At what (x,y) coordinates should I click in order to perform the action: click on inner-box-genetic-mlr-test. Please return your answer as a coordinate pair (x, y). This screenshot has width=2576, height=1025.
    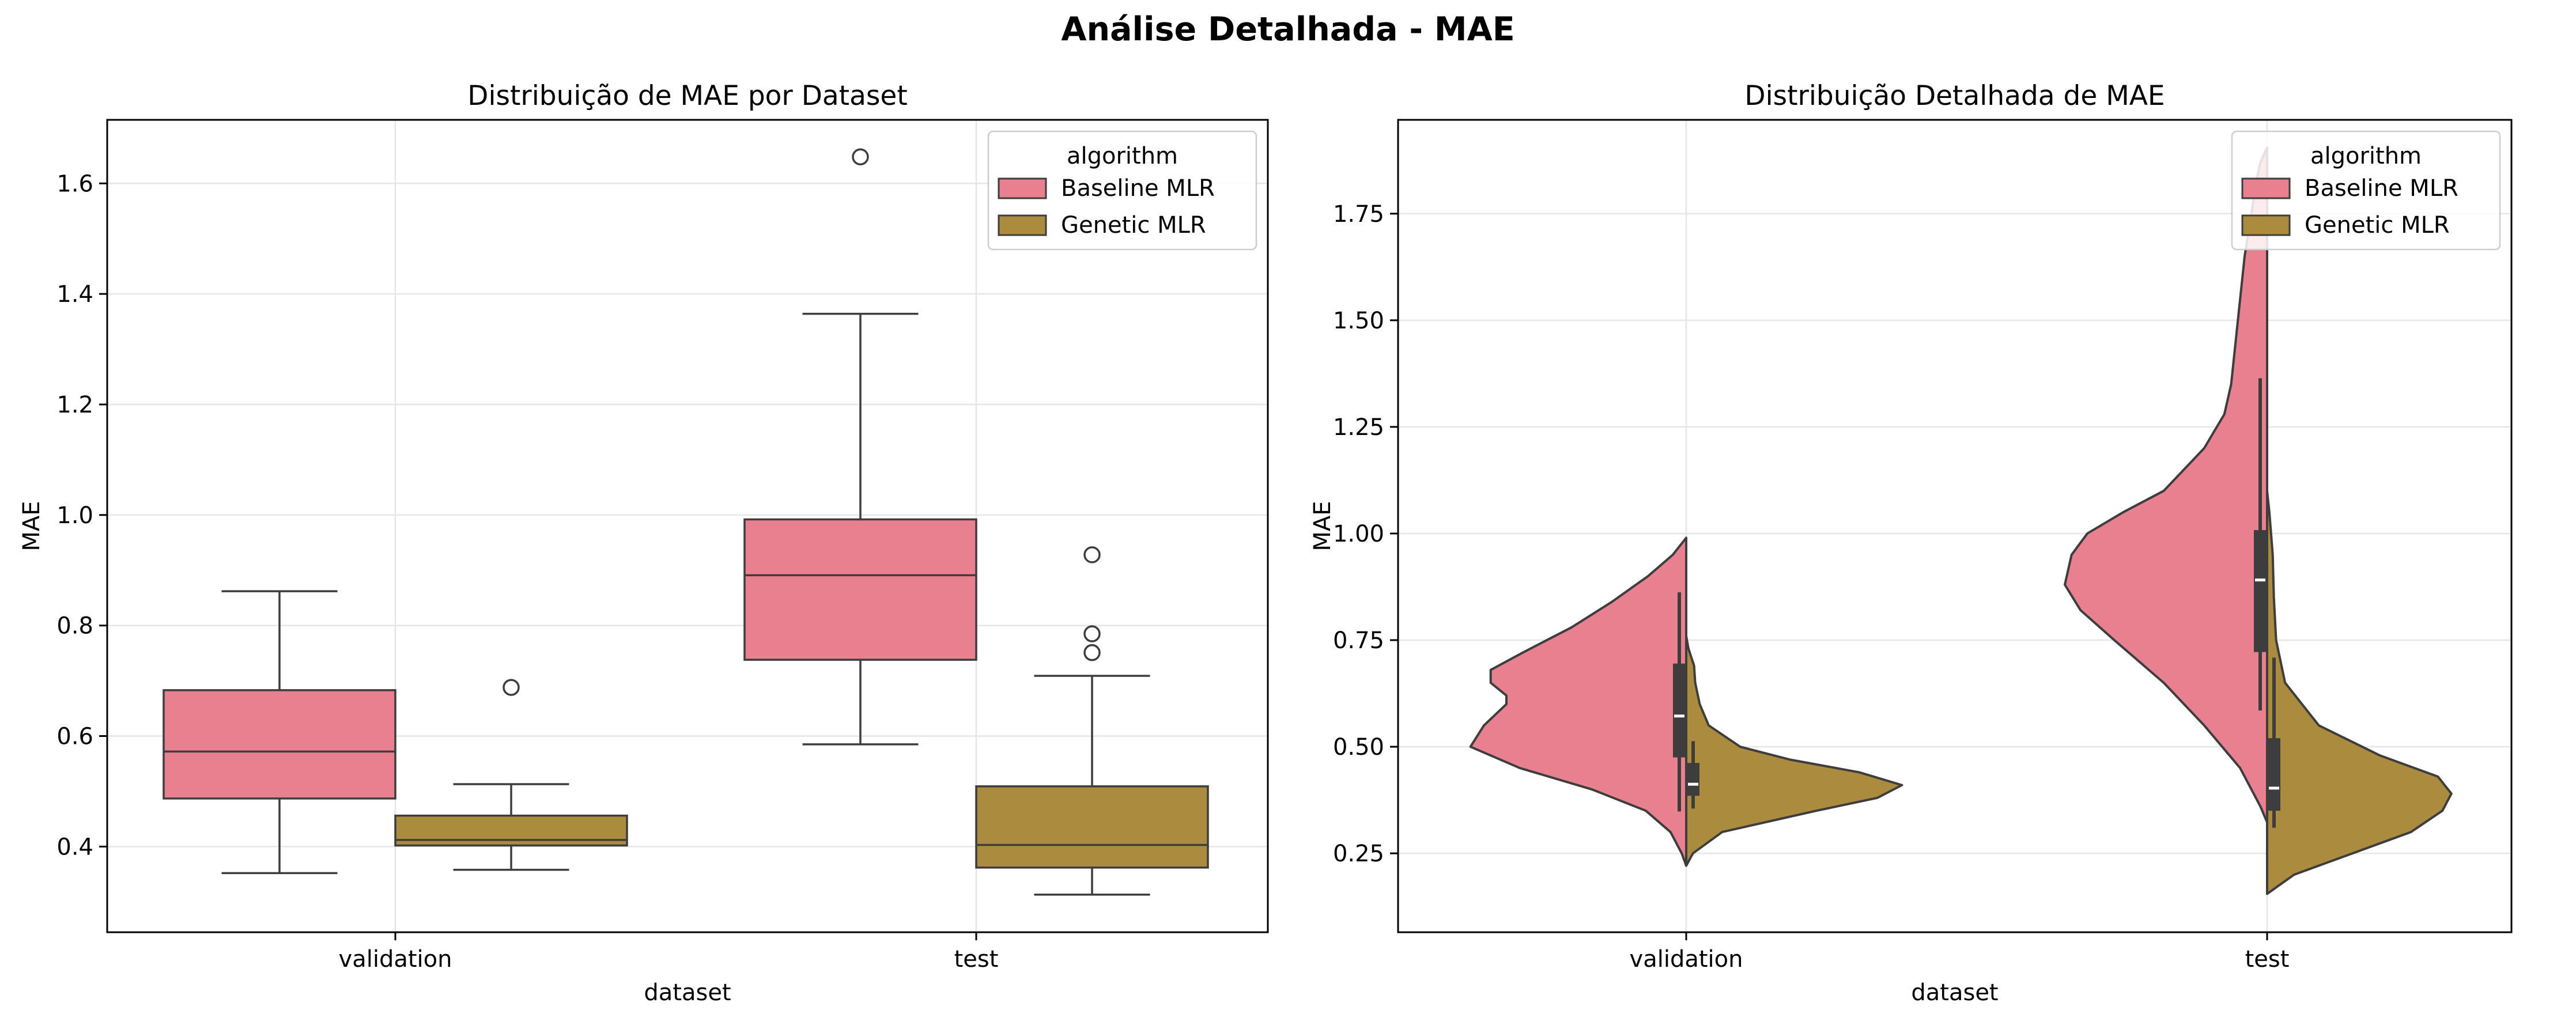
    Looking at the image, I should click on (2274, 742).